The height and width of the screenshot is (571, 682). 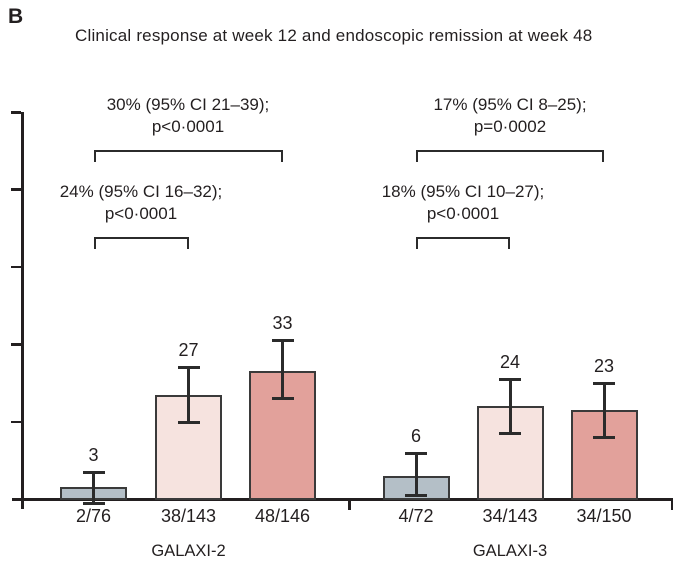 What do you see at coordinates (349, 504) in the screenshot?
I see `x-axis-group-separator-tick` at bounding box center [349, 504].